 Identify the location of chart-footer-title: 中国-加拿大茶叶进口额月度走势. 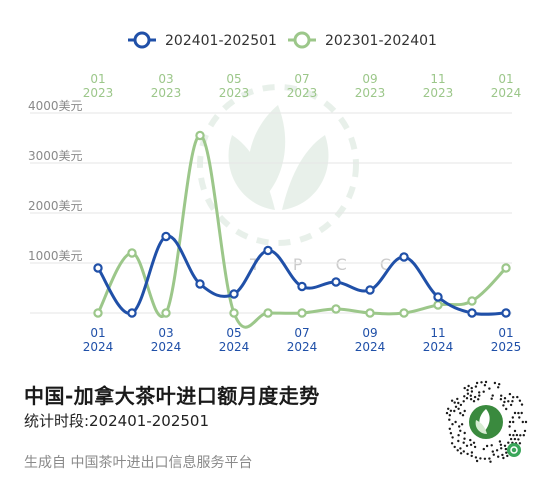
(172, 396).